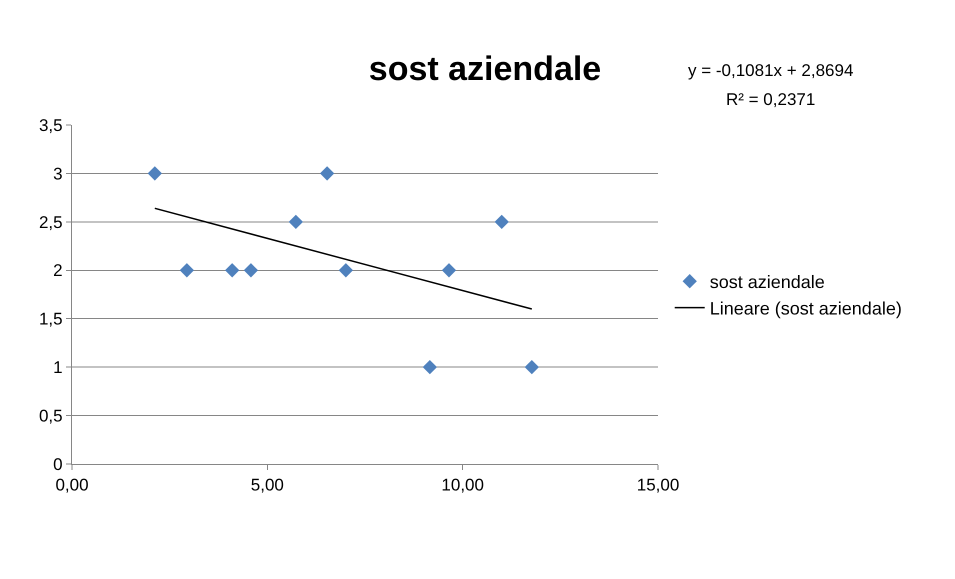 The image size is (955, 579). Describe the element at coordinates (50, 125) in the screenshot. I see `y-tick-label: 3,5` at that location.